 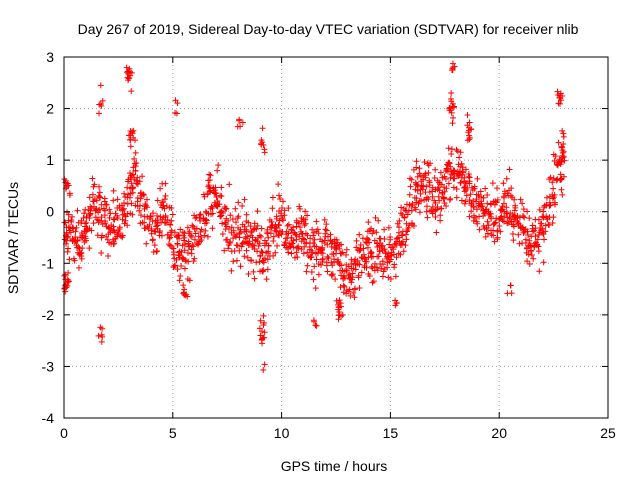 What do you see at coordinates (13, 238) in the screenshot?
I see `y-axis-label: SDTVAR / TECUs` at bounding box center [13, 238].